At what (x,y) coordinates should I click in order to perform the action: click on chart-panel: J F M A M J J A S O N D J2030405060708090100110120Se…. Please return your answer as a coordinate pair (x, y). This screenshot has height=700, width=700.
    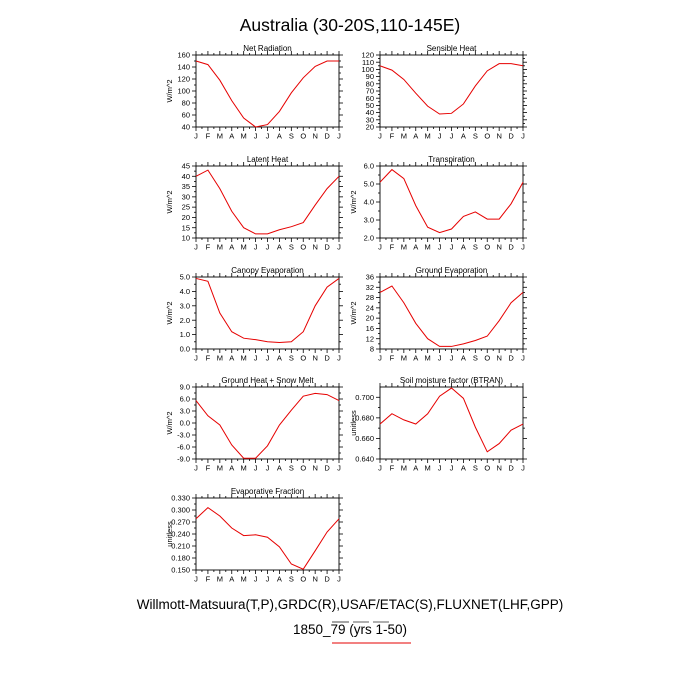
    Looking at the image, I should click on (444, 92).